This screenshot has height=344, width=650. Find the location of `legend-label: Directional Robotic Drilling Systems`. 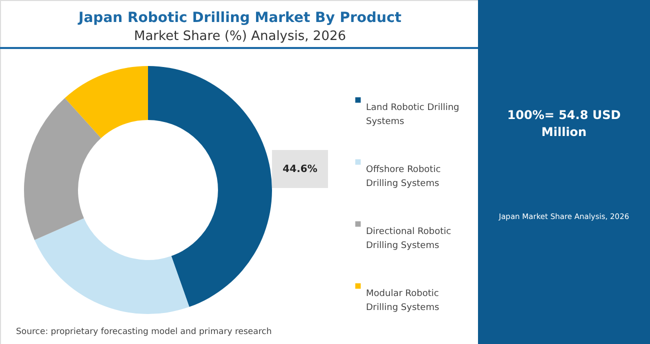

legend-label: Directional Robotic Drilling Systems is located at coordinates (409, 239).